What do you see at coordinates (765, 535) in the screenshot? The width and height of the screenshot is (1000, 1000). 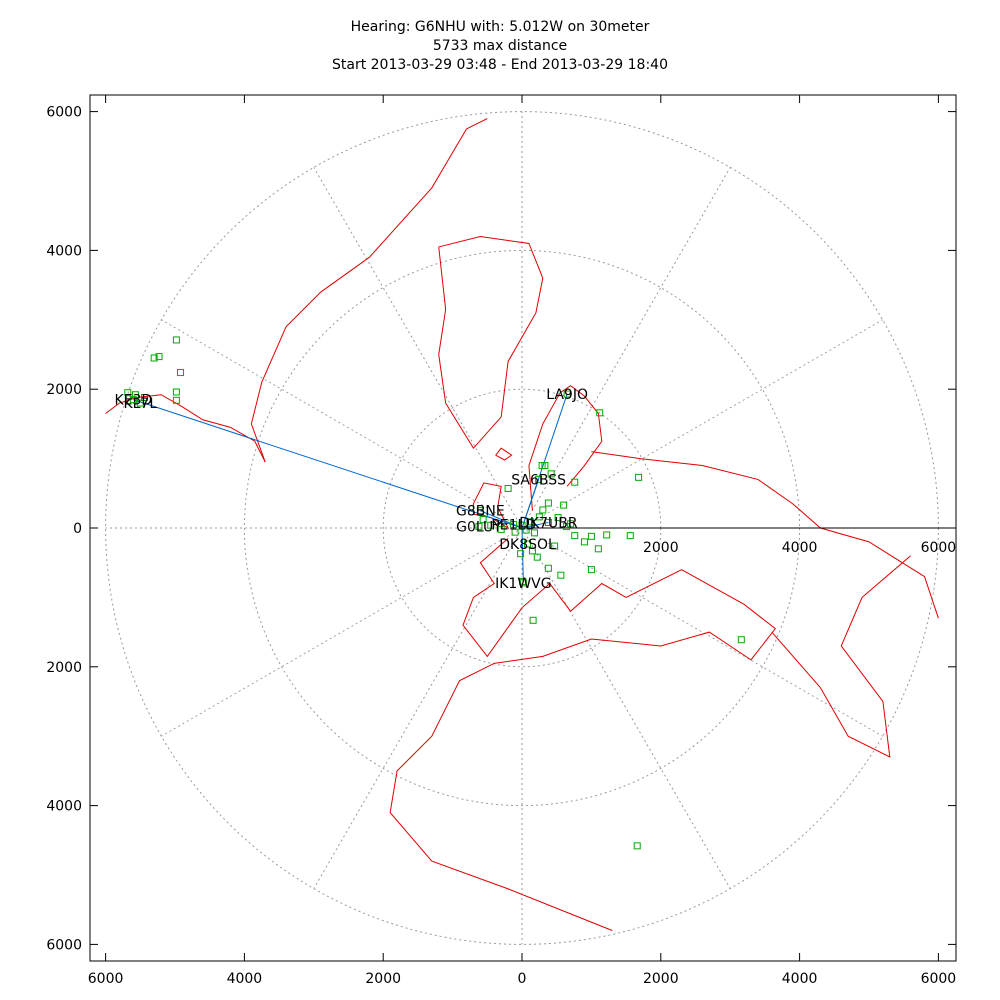 I see `asia-coast` at bounding box center [765, 535].